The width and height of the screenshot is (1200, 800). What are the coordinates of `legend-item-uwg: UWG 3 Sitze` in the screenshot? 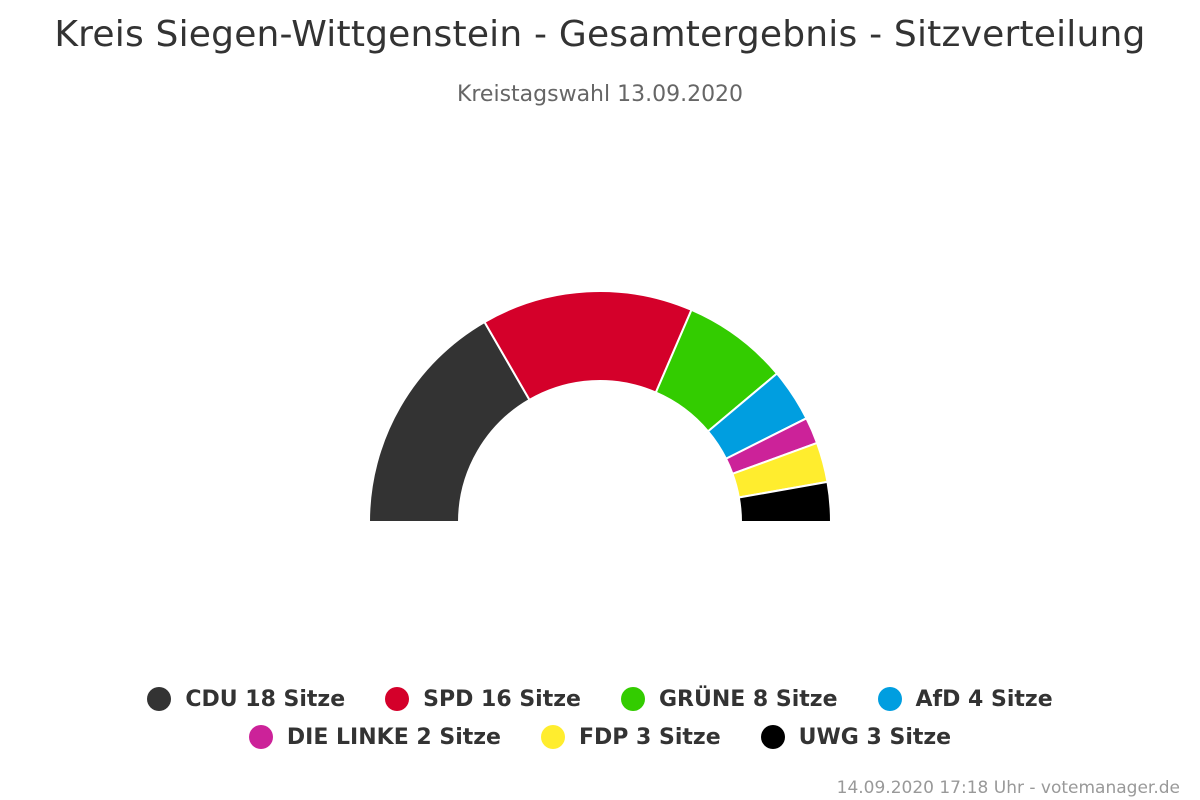 It's located at (856, 737).